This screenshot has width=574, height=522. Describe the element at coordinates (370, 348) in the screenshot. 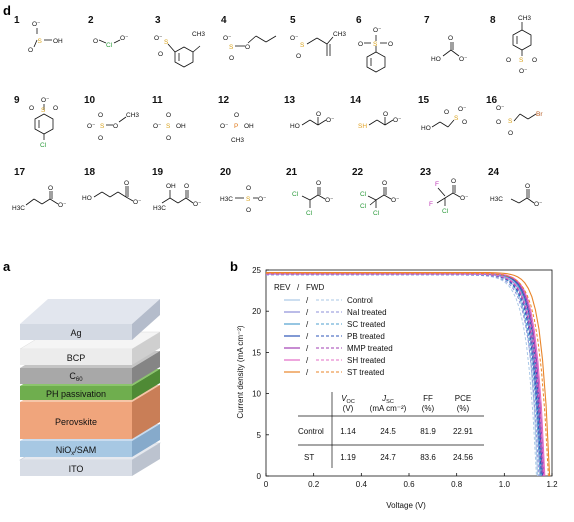

I see `legend-entry-label: MMP treated` at that location.